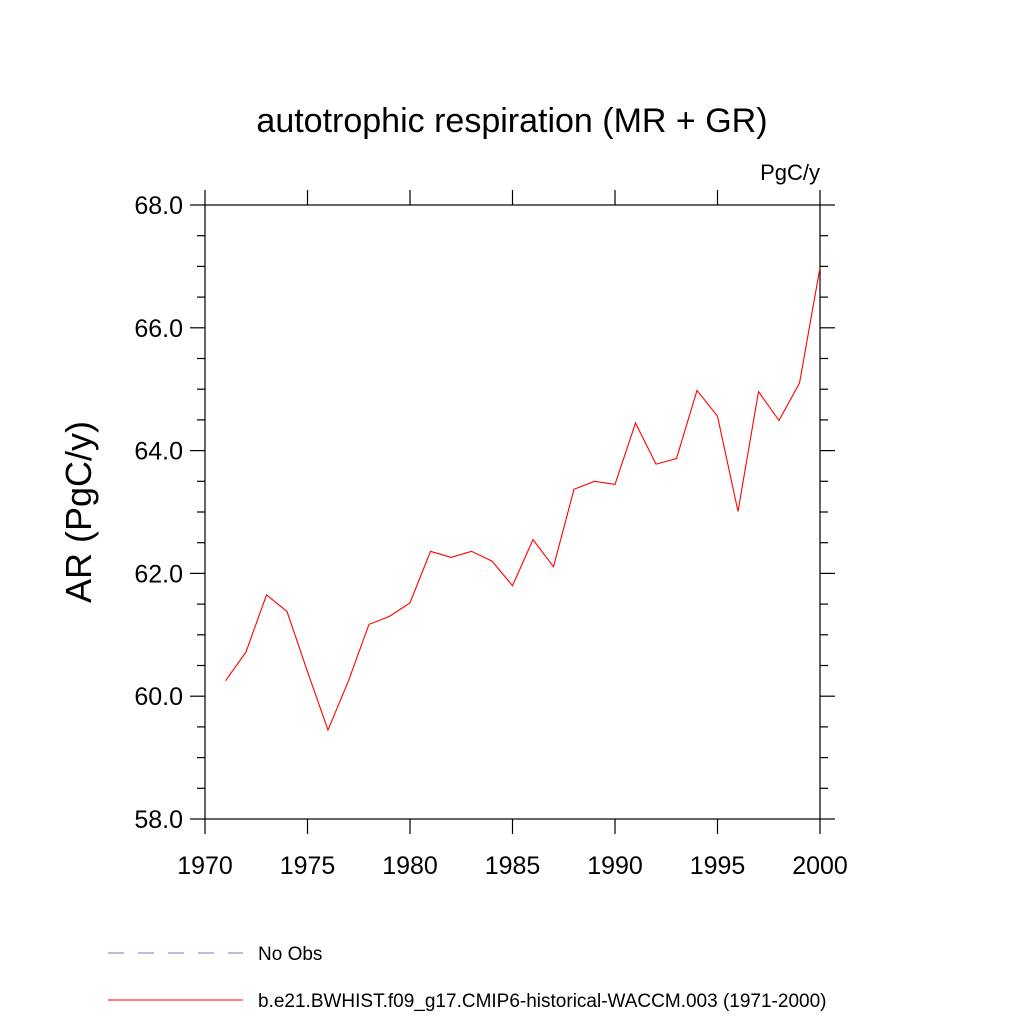  What do you see at coordinates (308, 866) in the screenshot?
I see `x-tick-label: 1975` at bounding box center [308, 866].